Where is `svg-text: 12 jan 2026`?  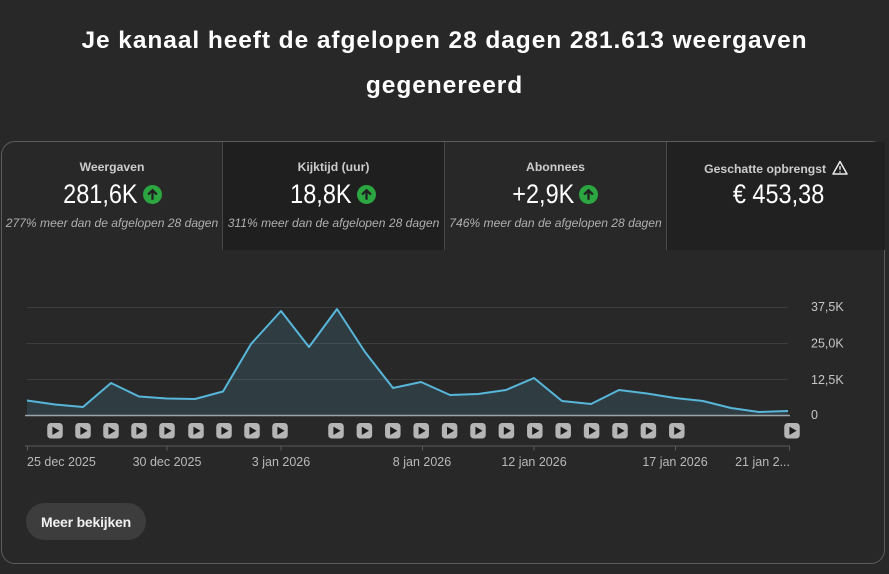
svg-text: 12 jan 2026 is located at coordinates (533, 462).